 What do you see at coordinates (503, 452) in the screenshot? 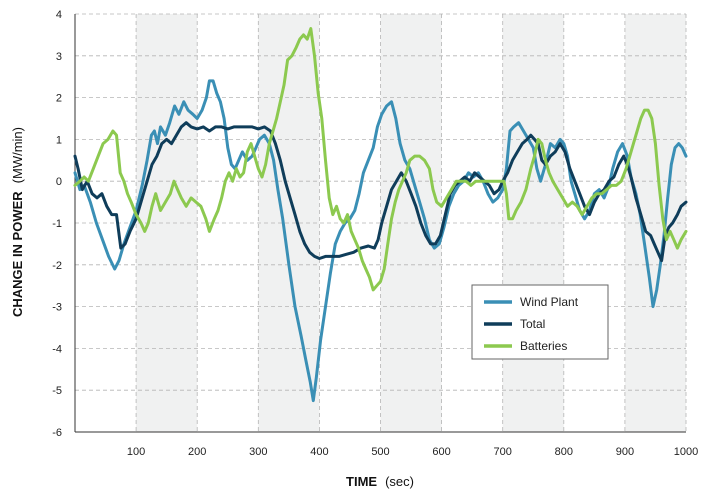
I see `x-tick-label: 700` at bounding box center [503, 452].